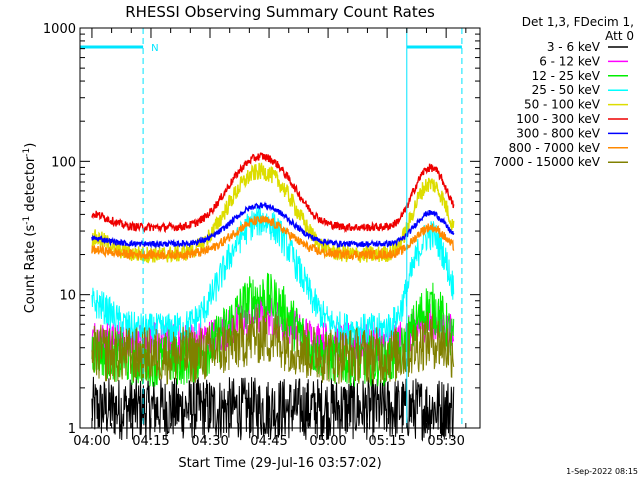 This screenshot has width=640, height=480. What do you see at coordinates (72, 429) in the screenshot?
I see `y-tick-label-0: 1` at bounding box center [72, 429].